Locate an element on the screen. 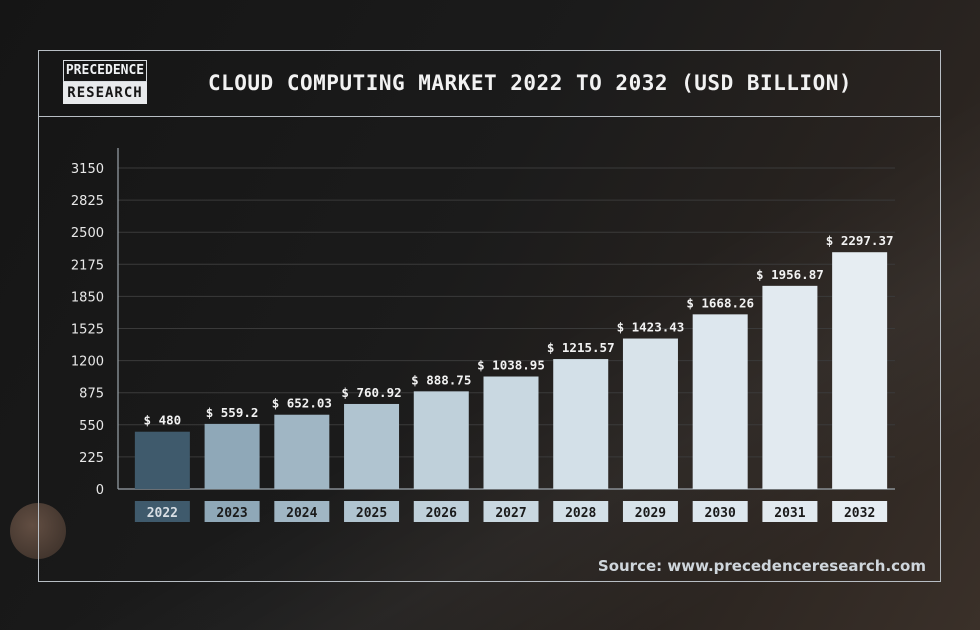  category-label: 2023 is located at coordinates (231, 513).